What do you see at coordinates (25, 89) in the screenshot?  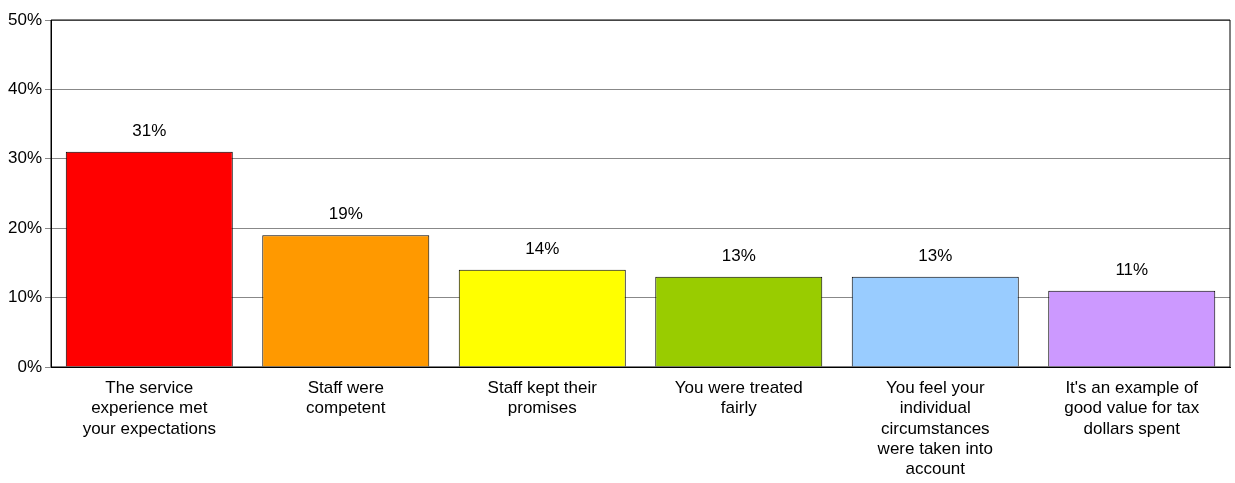 I see `y-tick-label: 40%` at bounding box center [25, 89].